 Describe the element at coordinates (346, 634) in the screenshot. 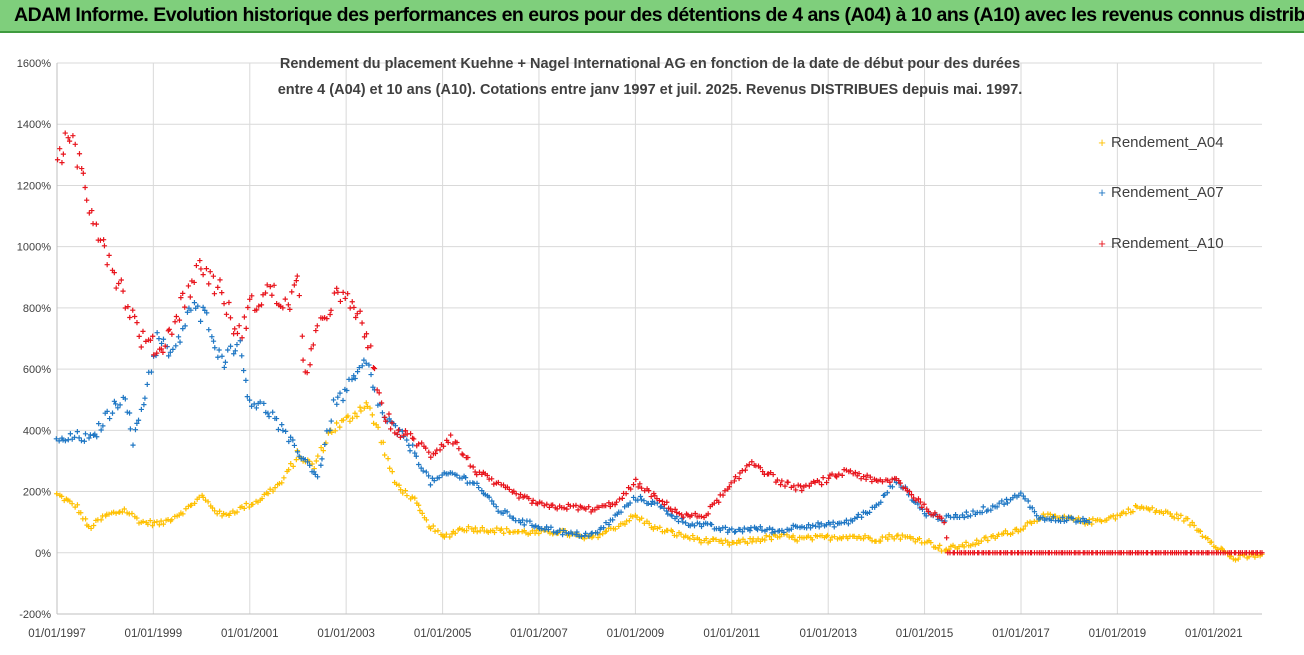

I see `x-tick-label: 01/01/2003` at that location.